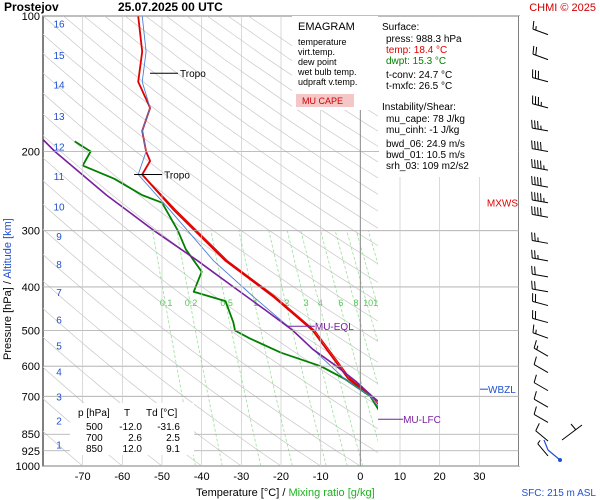  What do you see at coordinates (59, 56) in the screenshot?
I see `altitude-tick-label: 15` at bounding box center [59, 56].